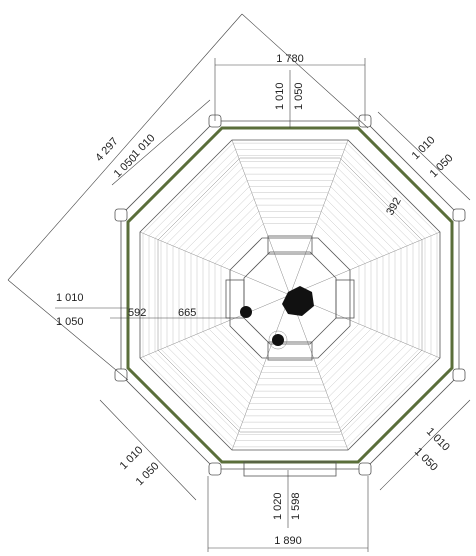 The width and height of the screenshot is (476, 556). Describe the element at coordinates (280, 96) in the screenshot. I see `dim-top-a: 1 010` at that location.